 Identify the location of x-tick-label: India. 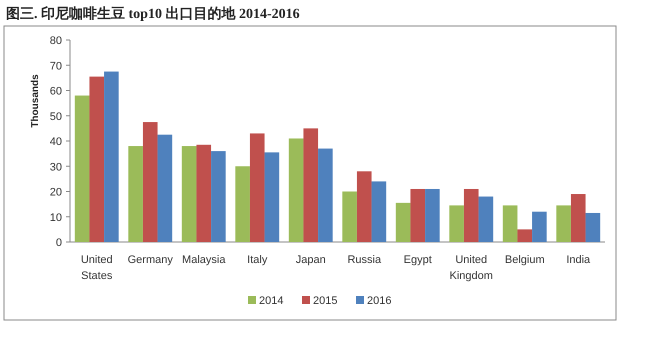
(579, 260).